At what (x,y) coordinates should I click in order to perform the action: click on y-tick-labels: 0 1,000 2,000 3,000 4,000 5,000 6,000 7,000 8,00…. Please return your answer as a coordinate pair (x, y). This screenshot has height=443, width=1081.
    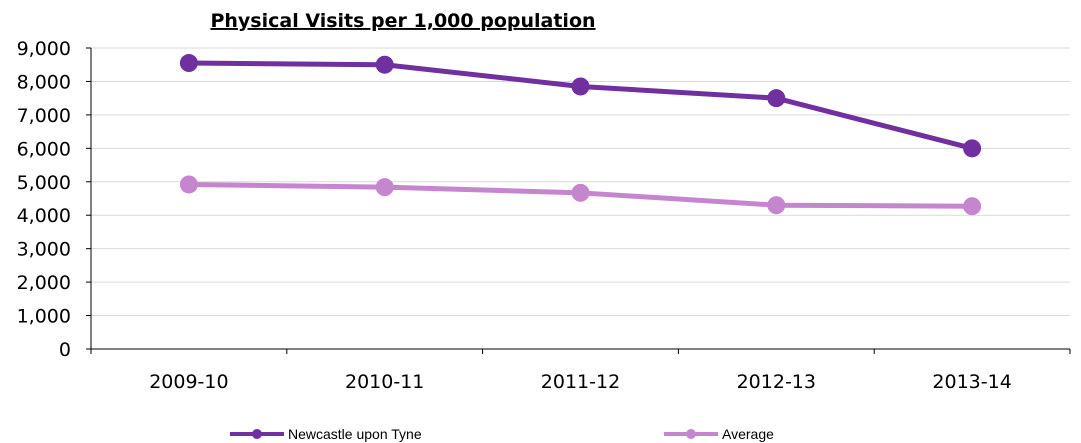
    Looking at the image, I should click on (44, 199).